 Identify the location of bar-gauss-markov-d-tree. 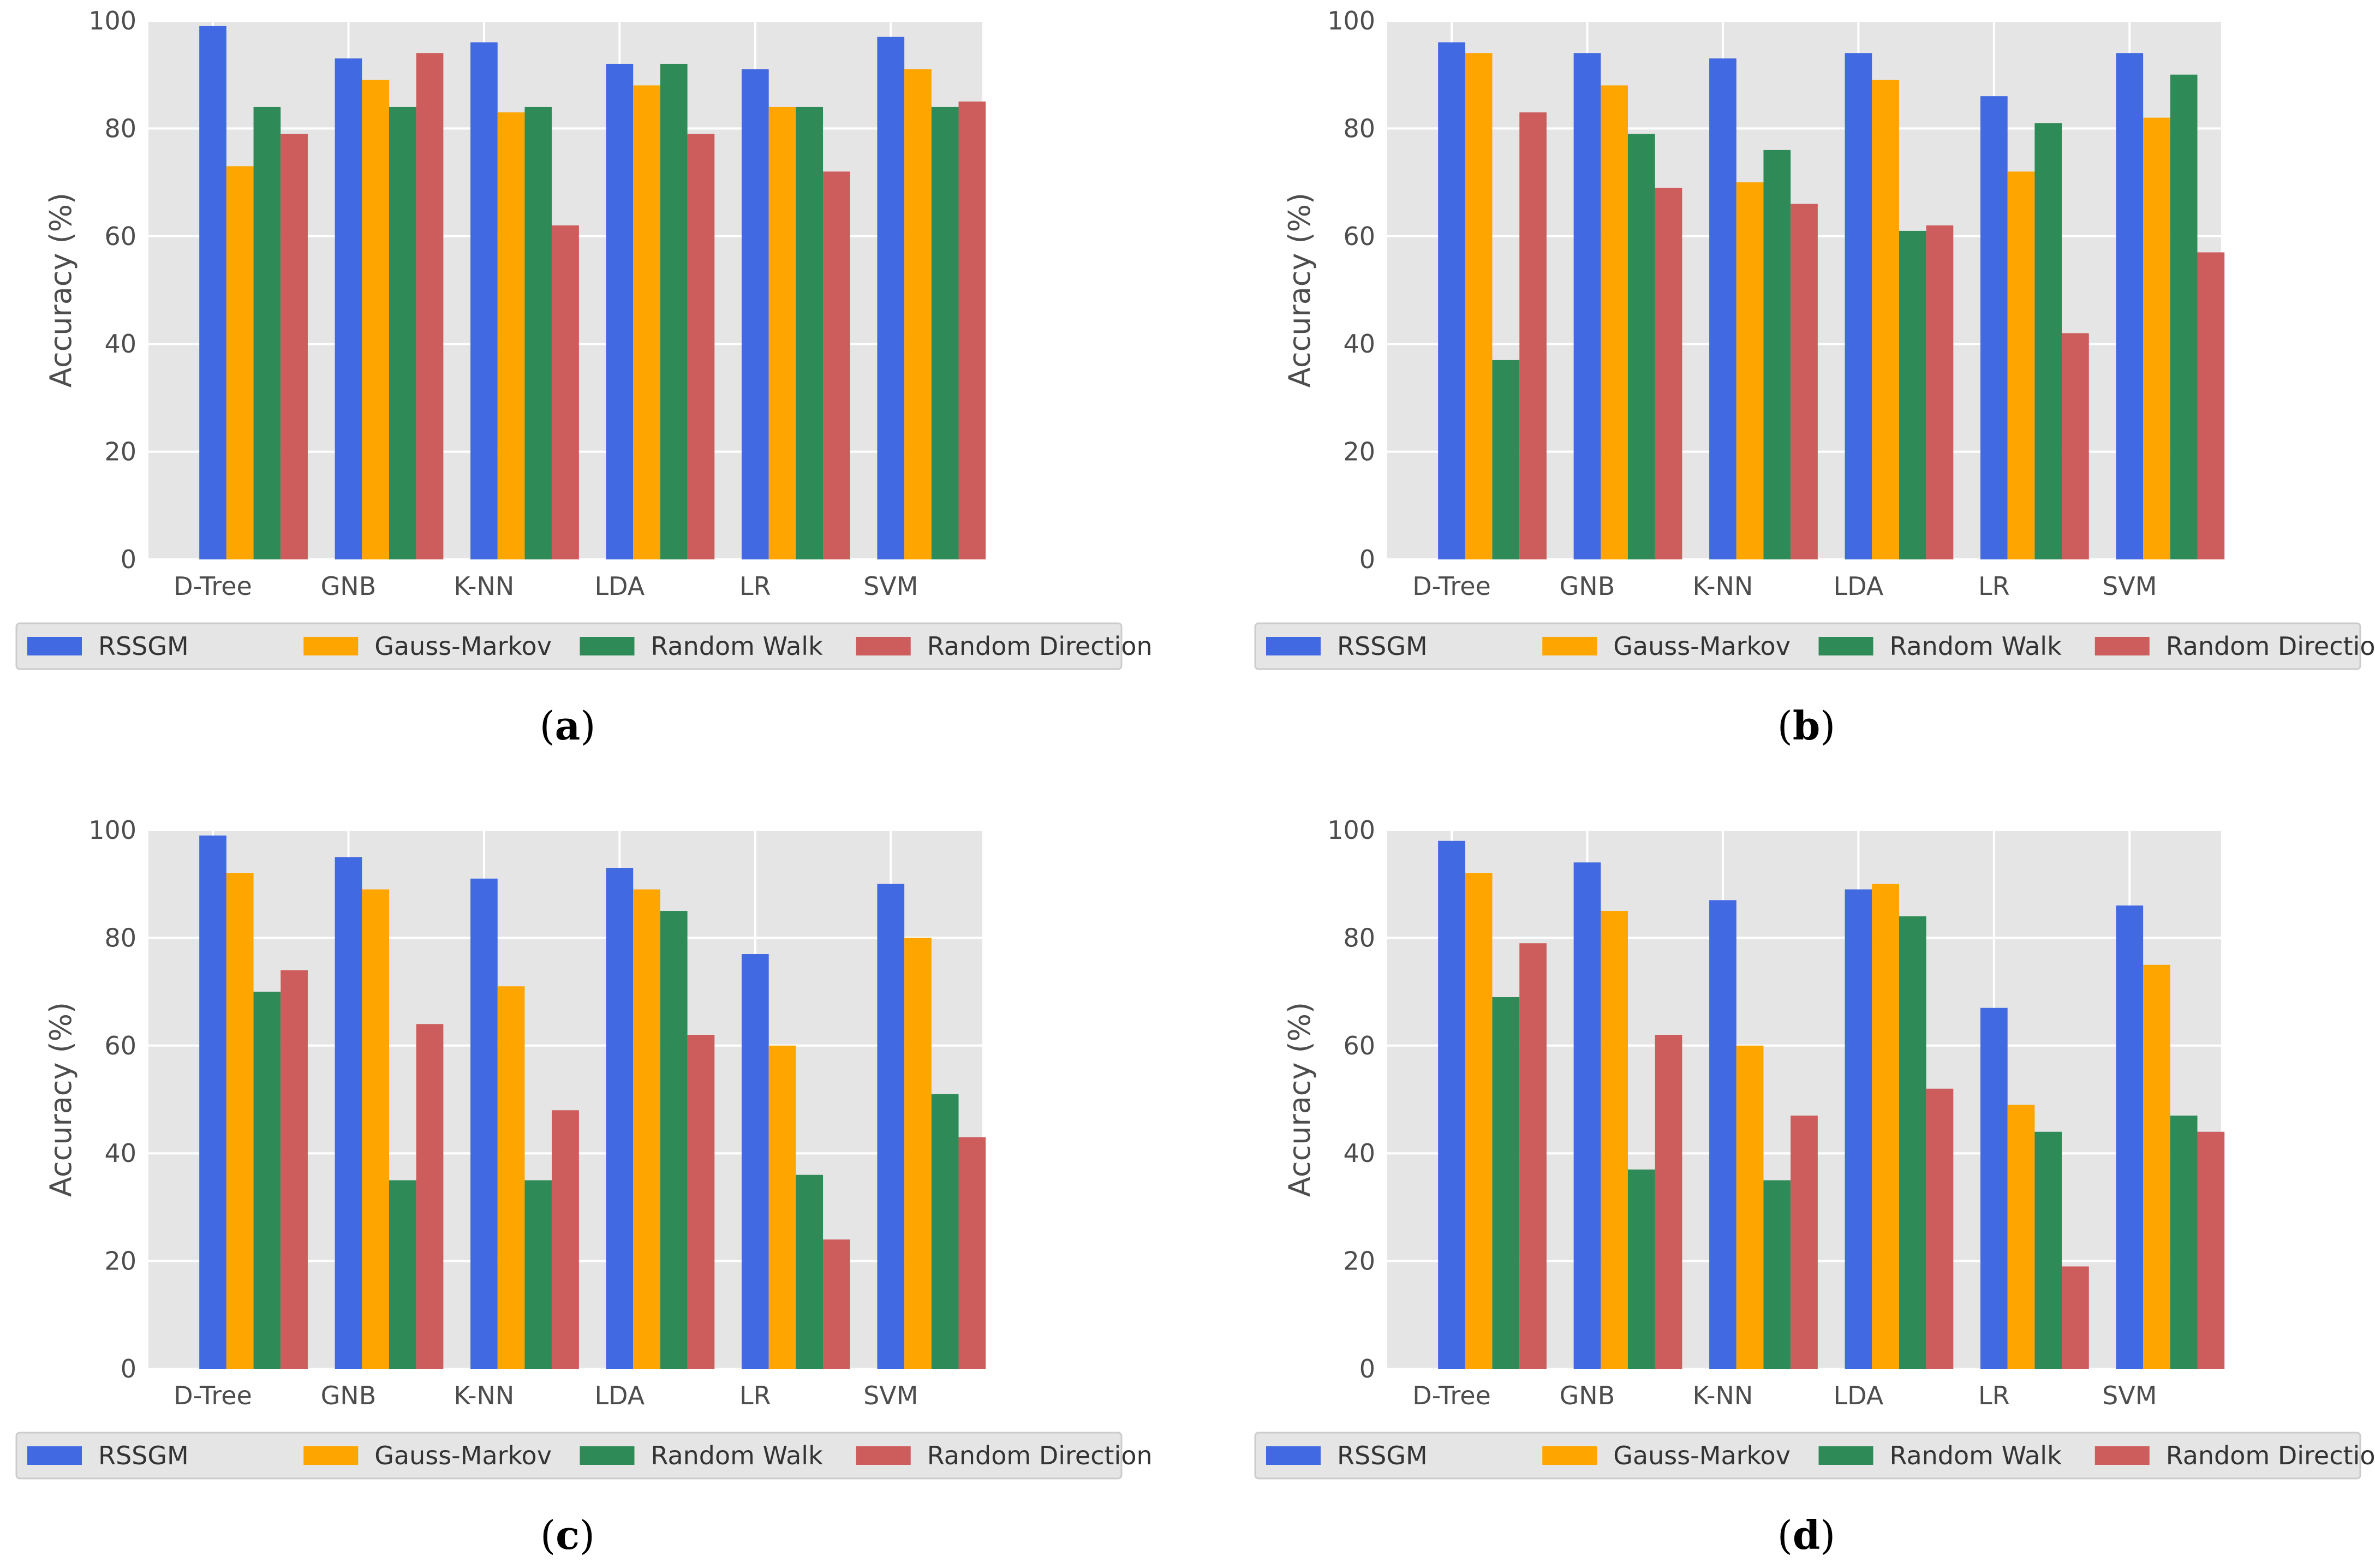
(1479, 1121).